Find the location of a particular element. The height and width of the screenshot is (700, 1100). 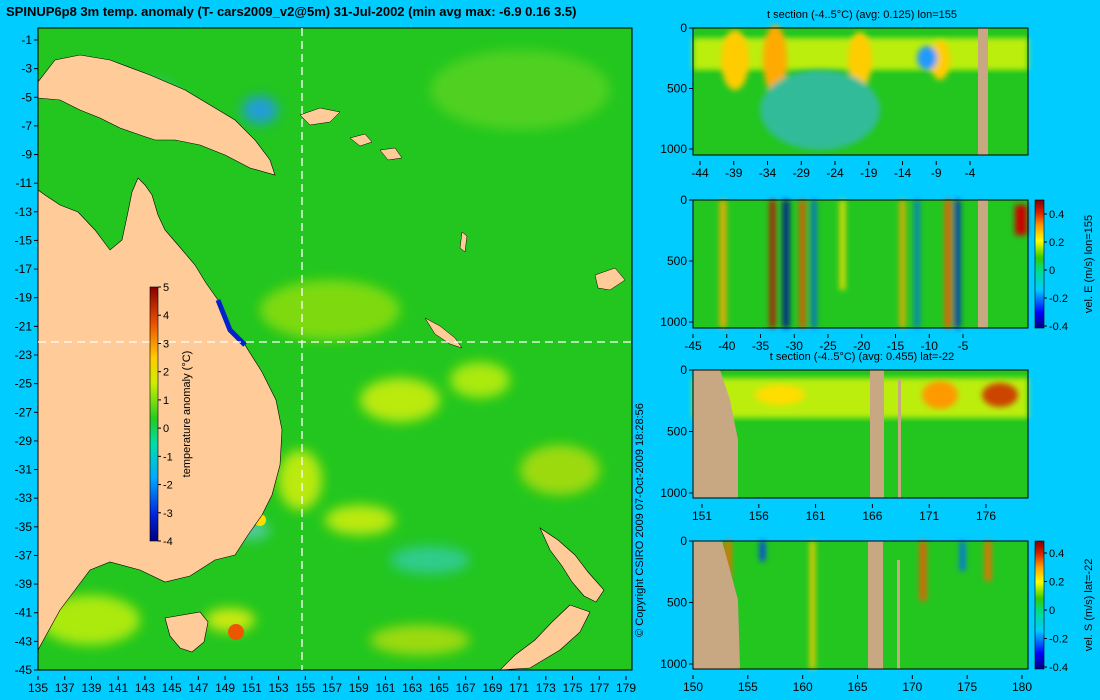

panel2-colorbar-label: vel. E (m/s) lon=155 is located at coordinates (1089, 264).